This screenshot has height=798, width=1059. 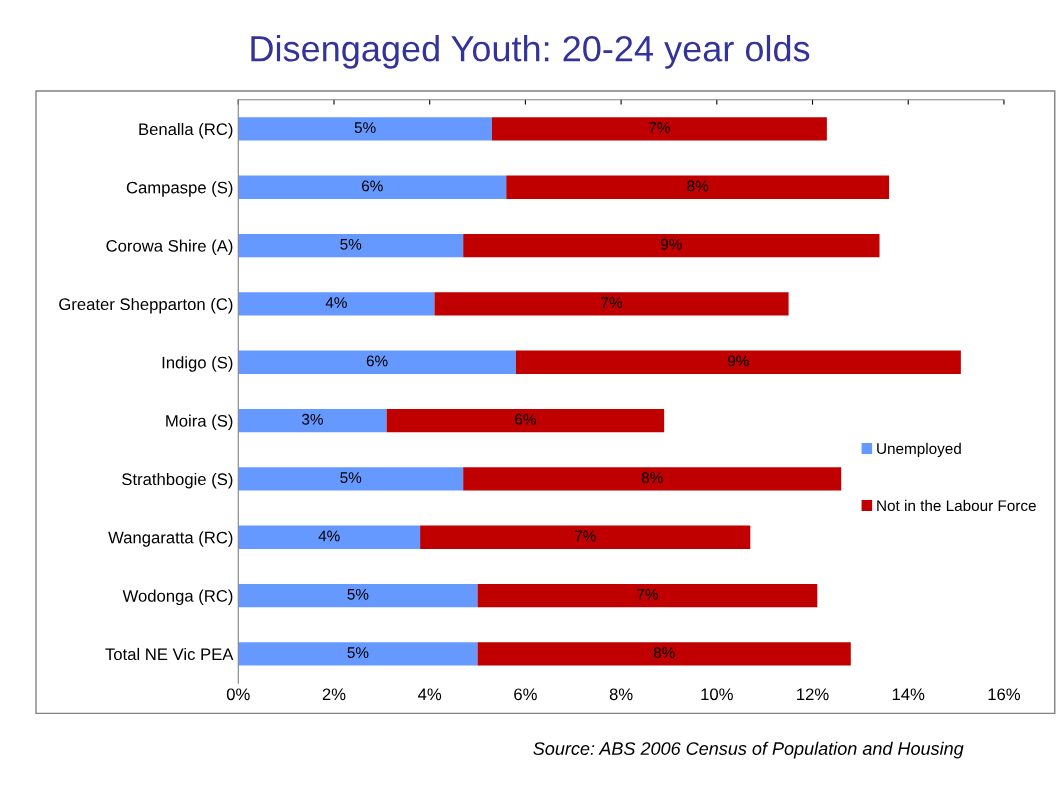 What do you see at coordinates (748, 750) in the screenshot?
I see `source-note: Source: ABS 2006 Census of Population and Housing` at bounding box center [748, 750].